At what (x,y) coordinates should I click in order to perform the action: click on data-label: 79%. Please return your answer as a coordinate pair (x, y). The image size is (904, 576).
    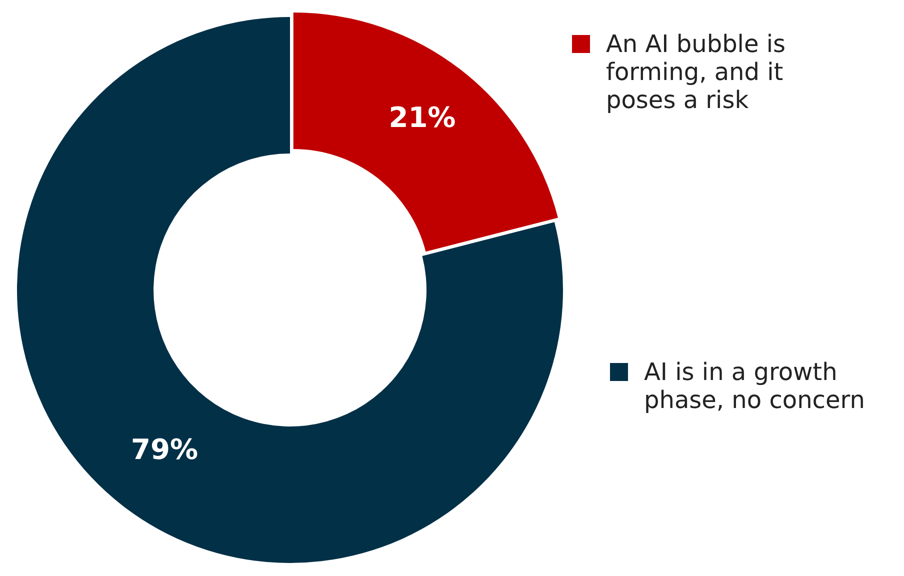
    Looking at the image, I should click on (164, 449).